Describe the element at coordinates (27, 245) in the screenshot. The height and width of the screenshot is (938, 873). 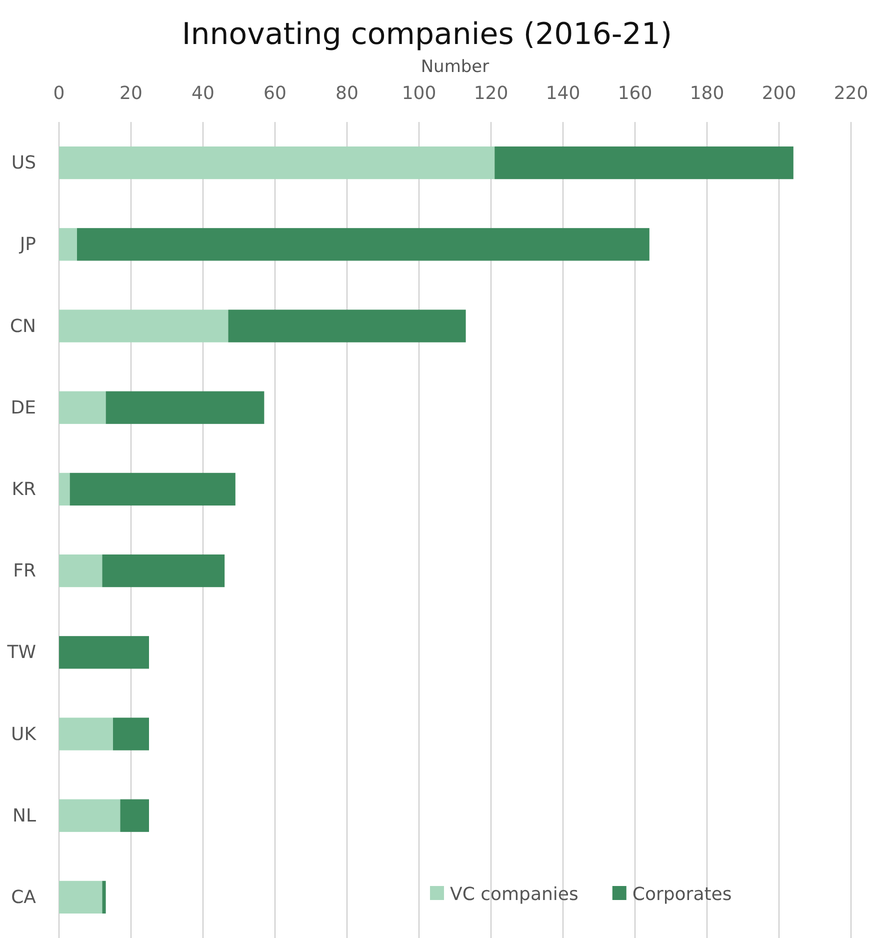
I see `y-tick-label: JP` at that location.